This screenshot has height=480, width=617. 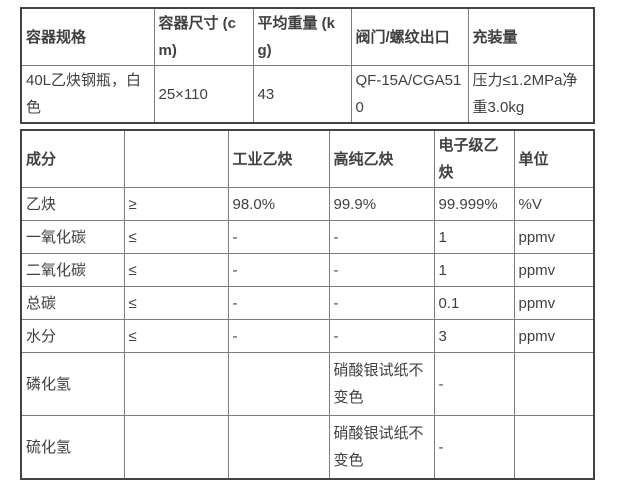 What do you see at coordinates (176, 158) in the screenshot?
I see `comp-header-operator` at bounding box center [176, 158].